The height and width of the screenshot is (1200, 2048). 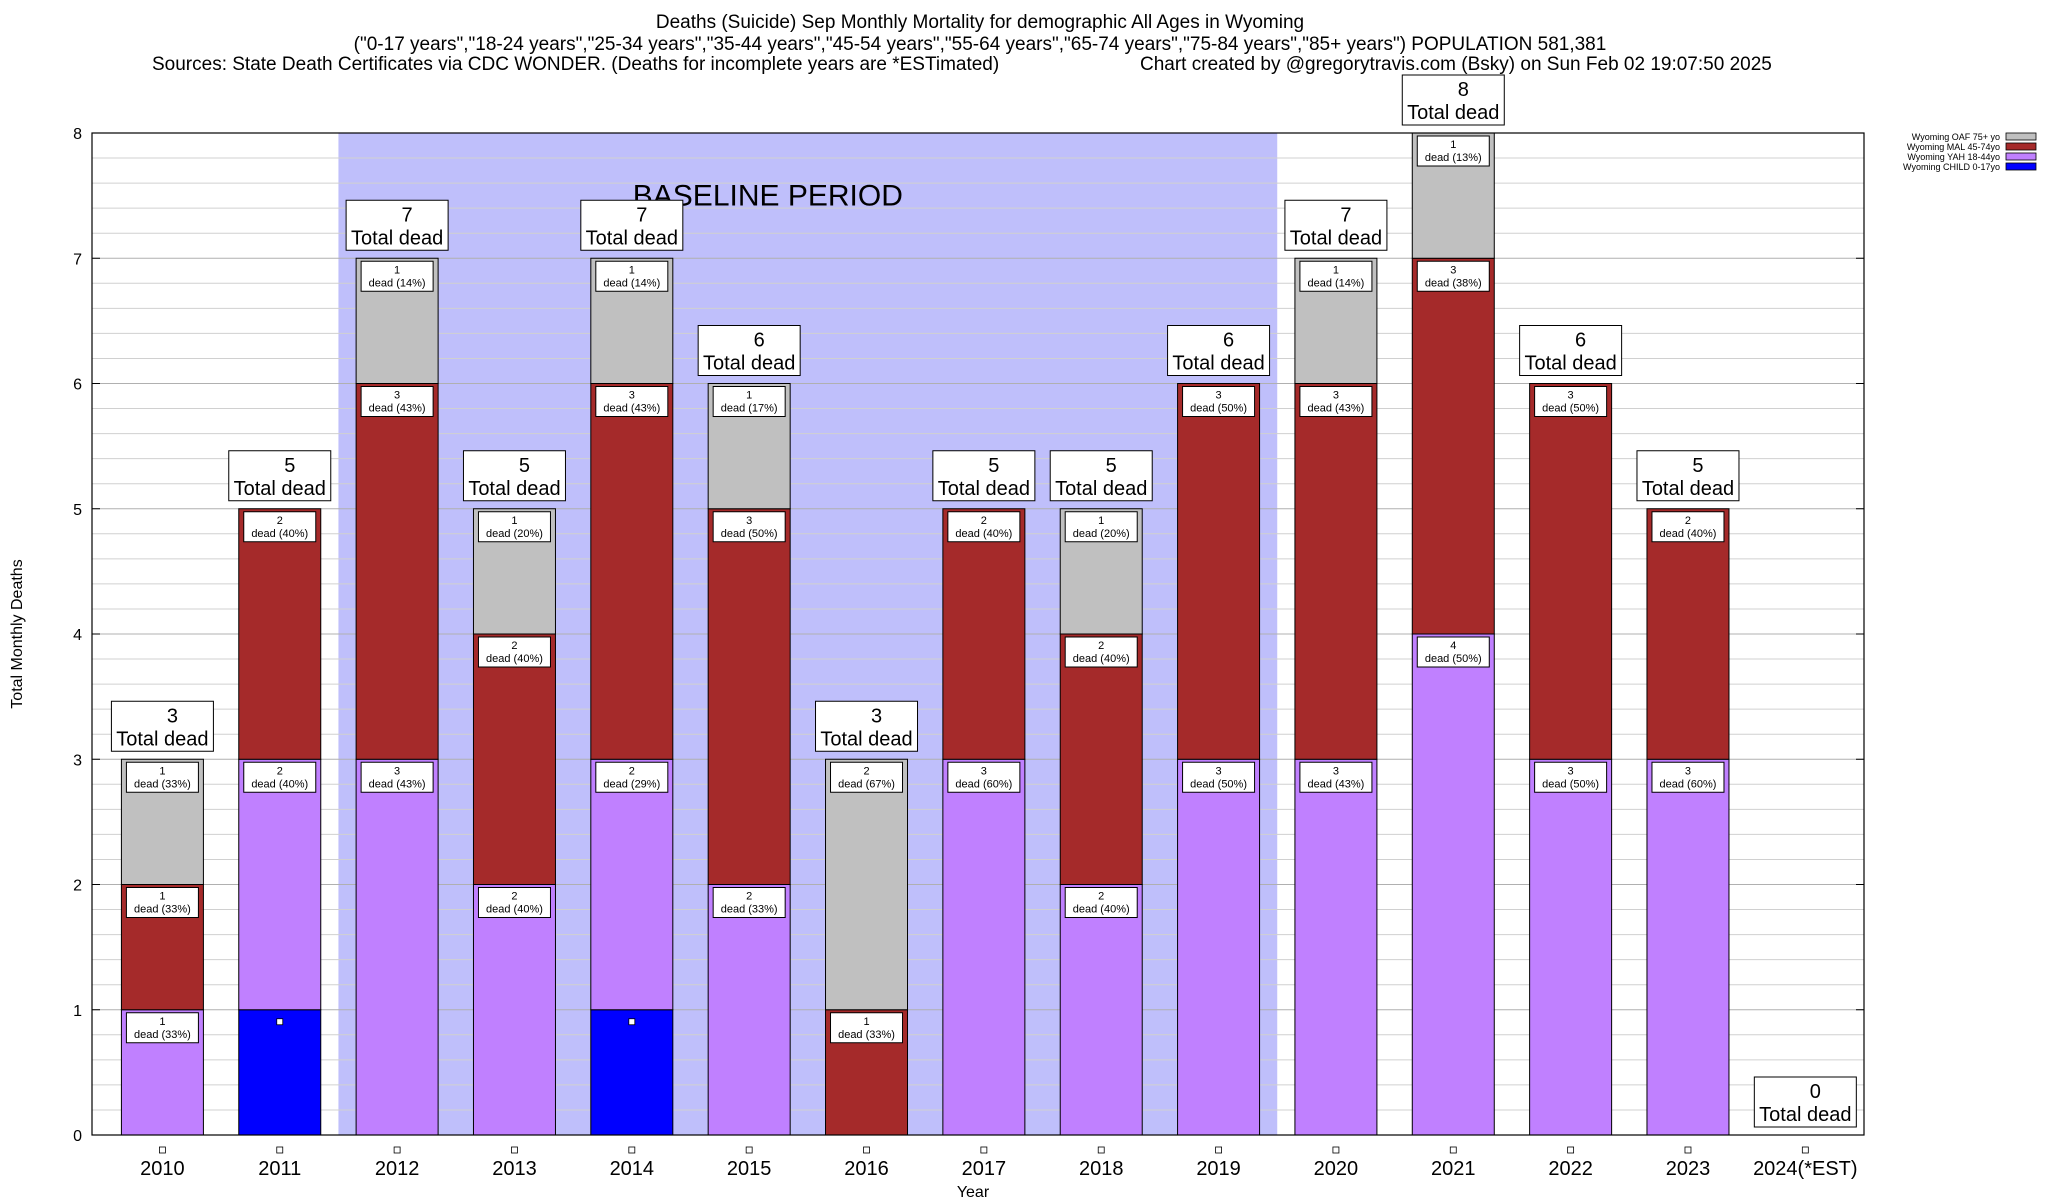 I want to click on y-tick-label: 8, so click(x=77, y=134).